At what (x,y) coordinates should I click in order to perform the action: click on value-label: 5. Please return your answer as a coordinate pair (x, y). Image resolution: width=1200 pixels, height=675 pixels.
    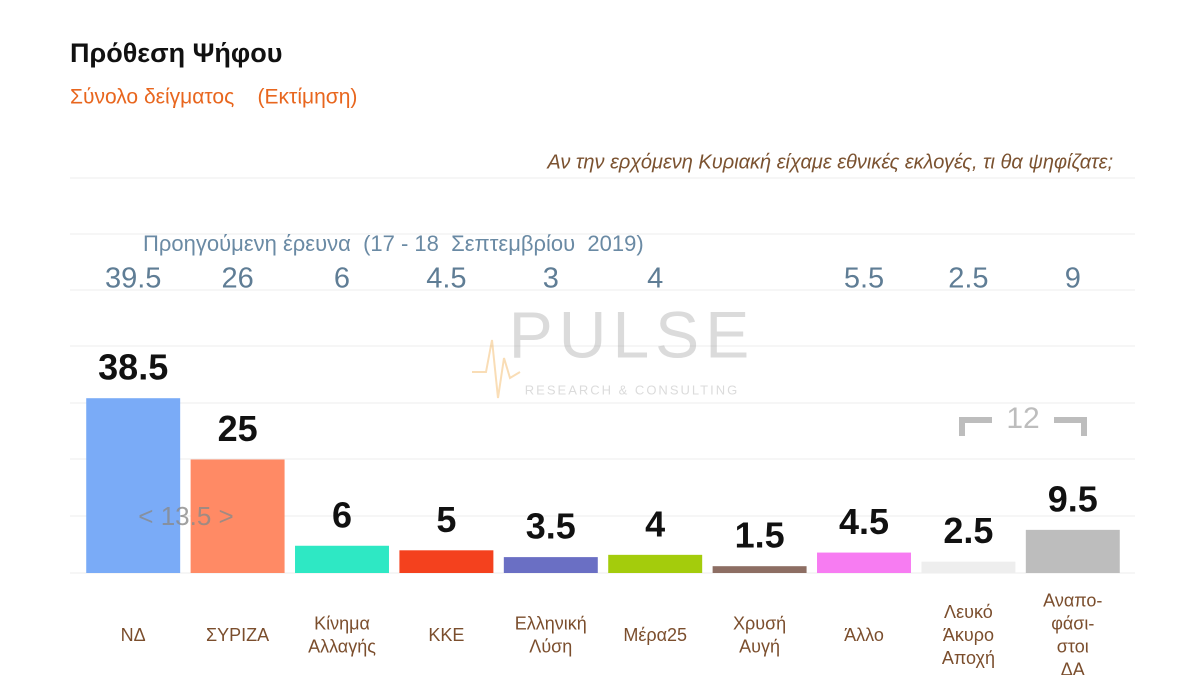
    Looking at the image, I should click on (446, 519).